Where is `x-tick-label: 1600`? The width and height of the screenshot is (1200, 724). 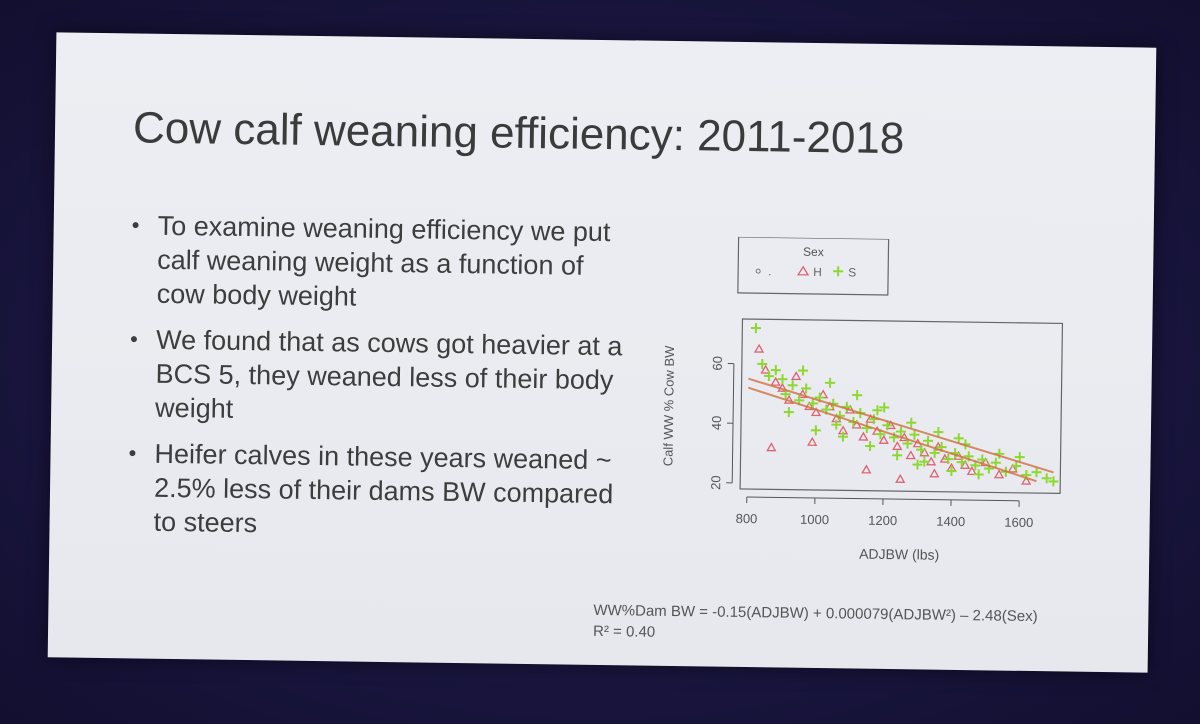 x-tick-label: 1600 is located at coordinates (1018, 522).